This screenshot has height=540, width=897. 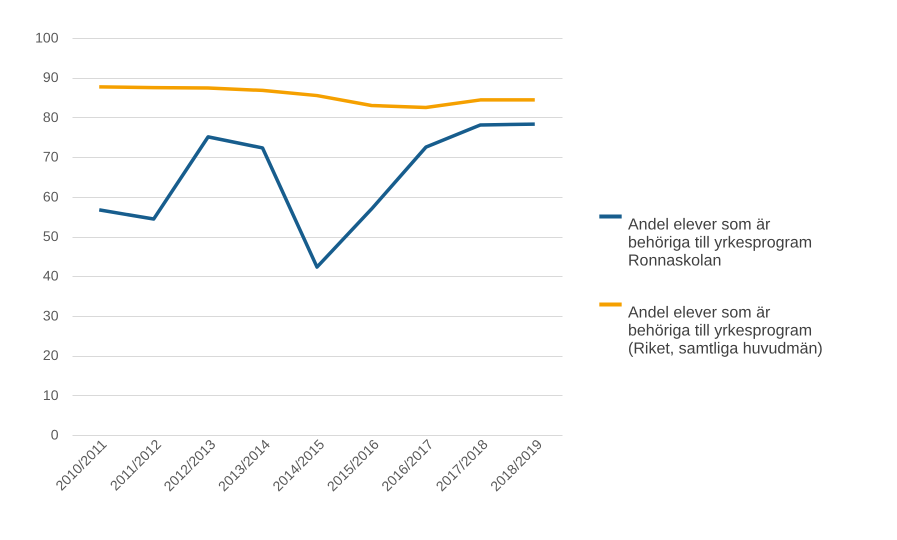 What do you see at coordinates (720, 243) in the screenshot?
I see `legend-label: Andel elever som är behöriga till yrkesprogram Ronnaskolan` at bounding box center [720, 243].